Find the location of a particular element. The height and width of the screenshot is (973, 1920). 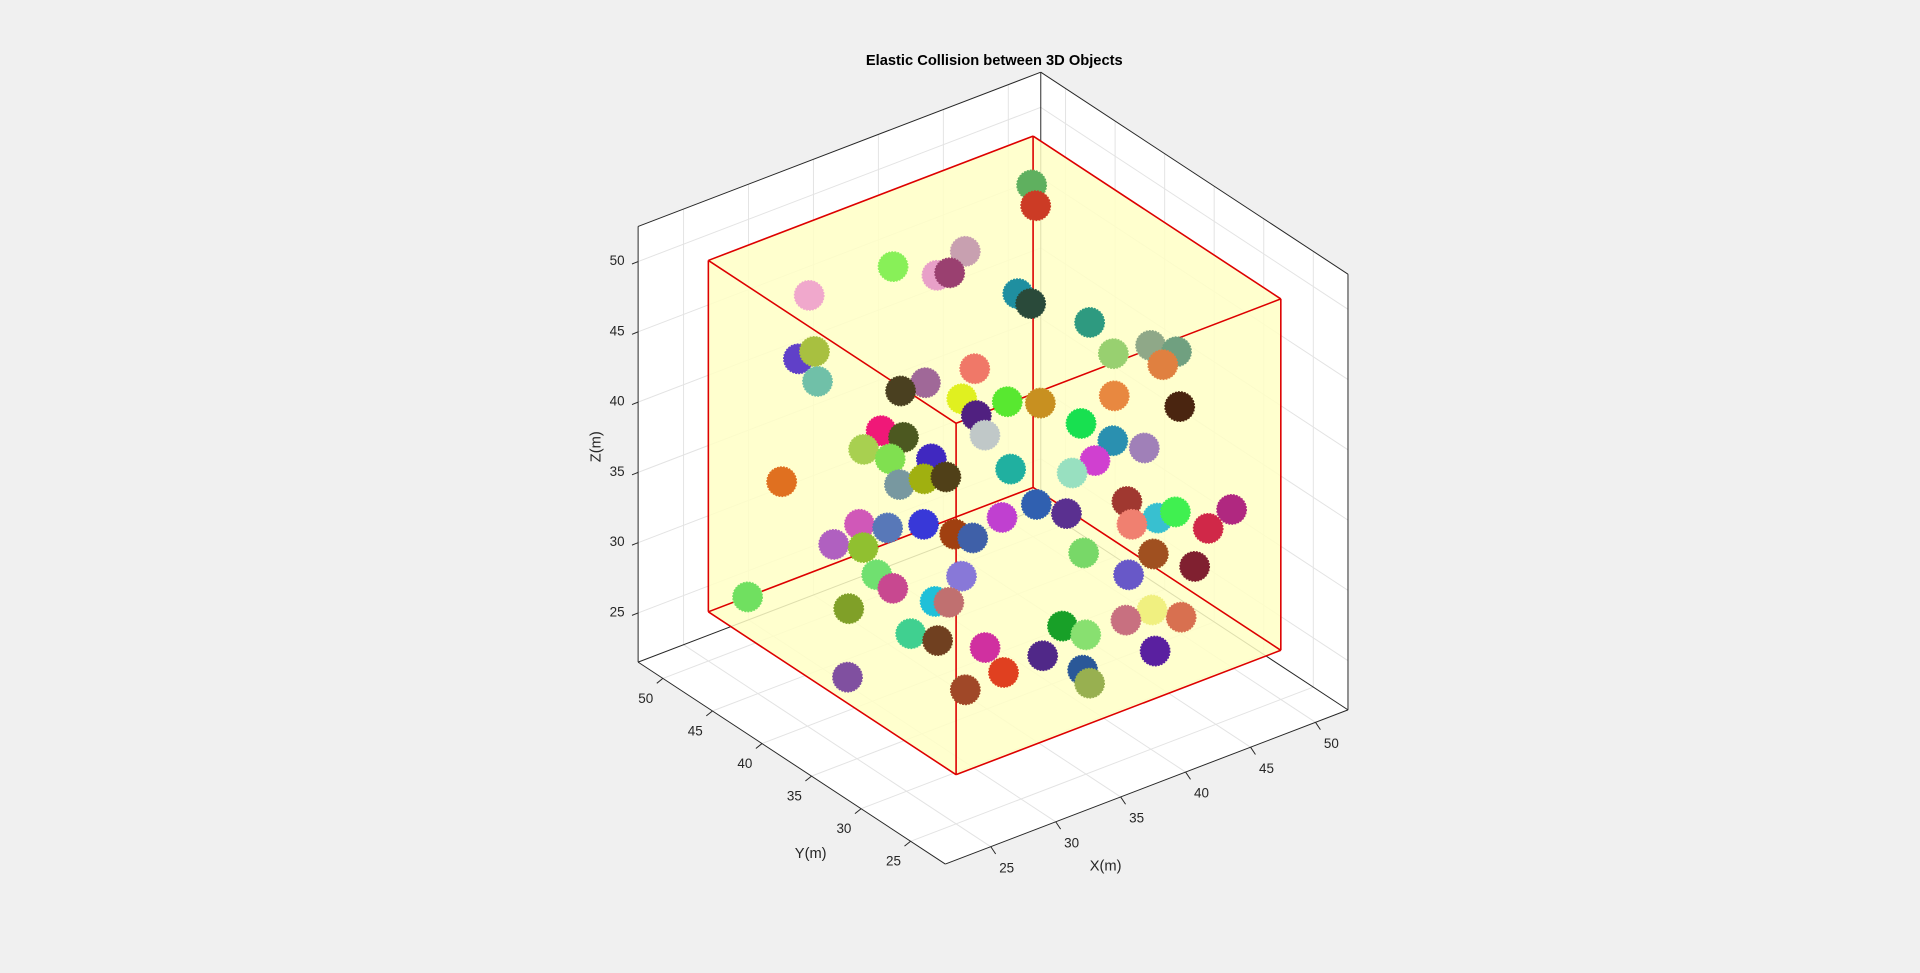

x-tick-label: 45 is located at coordinates (1266, 768).